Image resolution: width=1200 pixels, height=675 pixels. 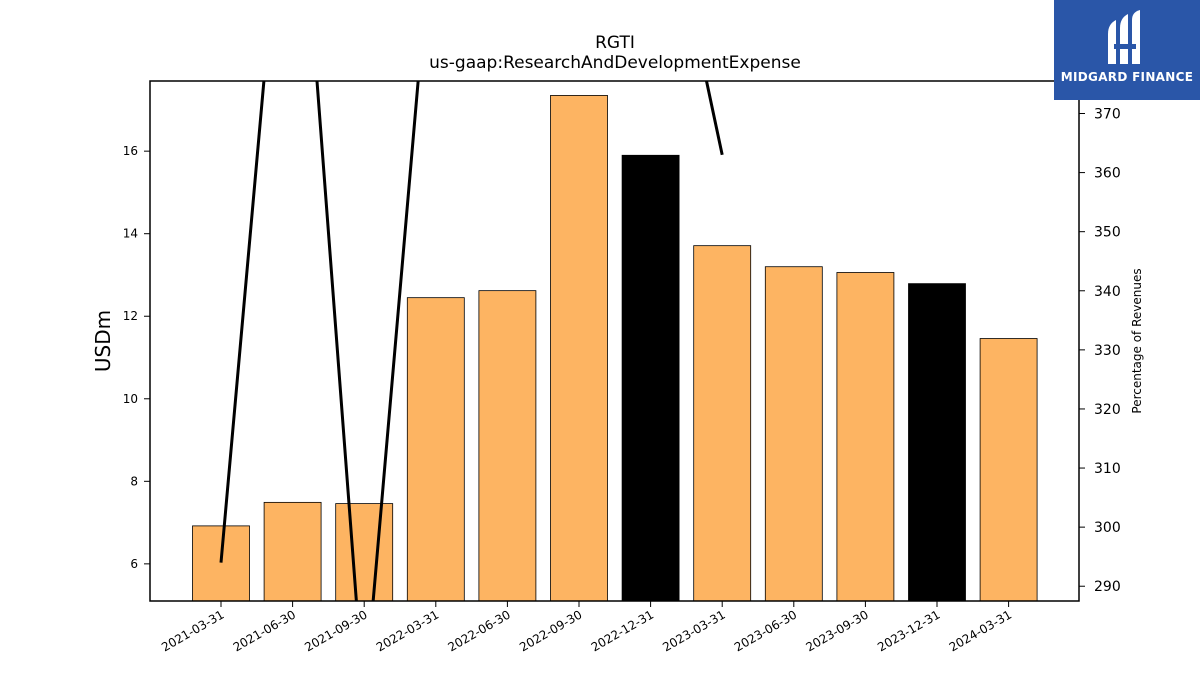 I want to click on xtick-label: 2023-06-30, so click(x=765, y=630).